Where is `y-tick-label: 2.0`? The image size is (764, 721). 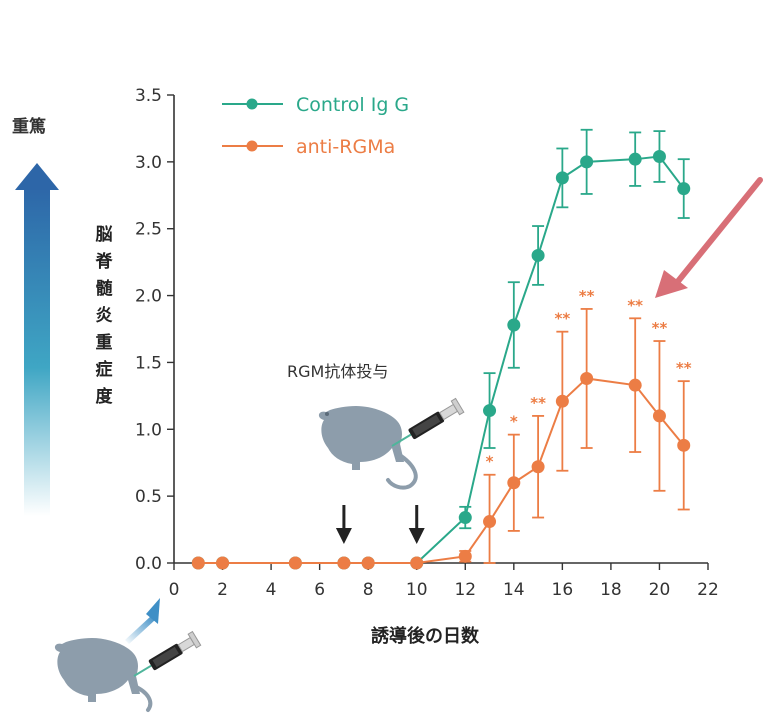 y-tick-label: 2.0 is located at coordinates (148, 297).